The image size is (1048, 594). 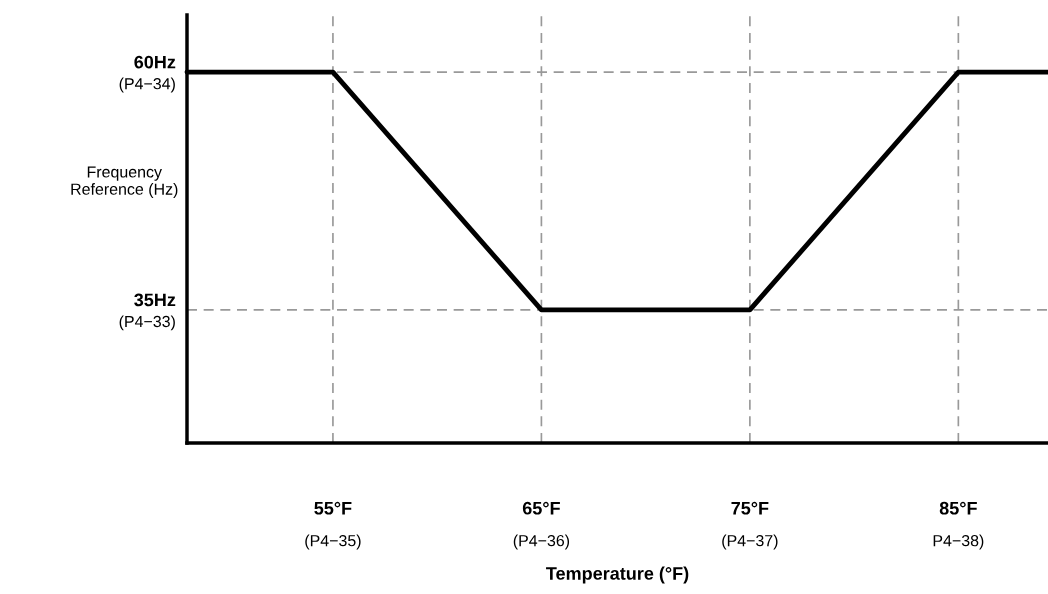 What do you see at coordinates (124, 182) in the screenshot?
I see `y-axis-title: Frequency Reference (Hz)` at bounding box center [124, 182].